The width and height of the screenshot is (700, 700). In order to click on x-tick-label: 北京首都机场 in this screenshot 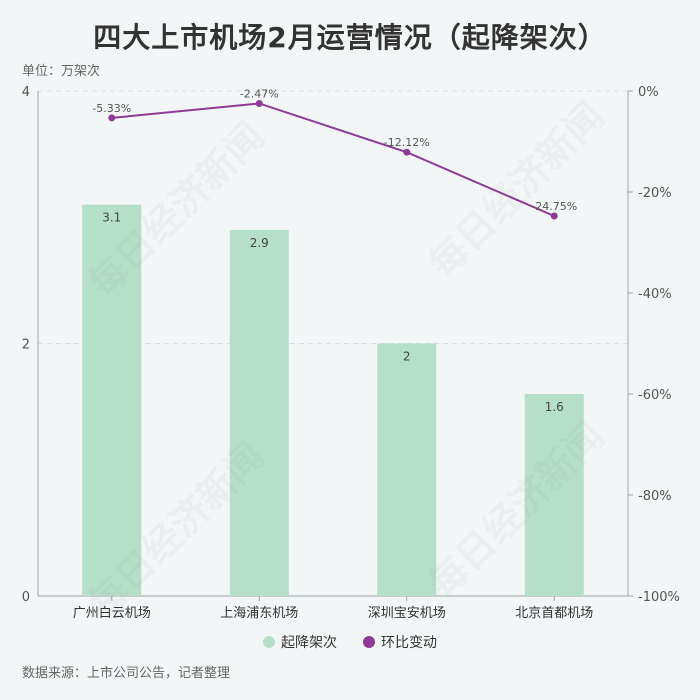, I will do `click(554, 613)`.